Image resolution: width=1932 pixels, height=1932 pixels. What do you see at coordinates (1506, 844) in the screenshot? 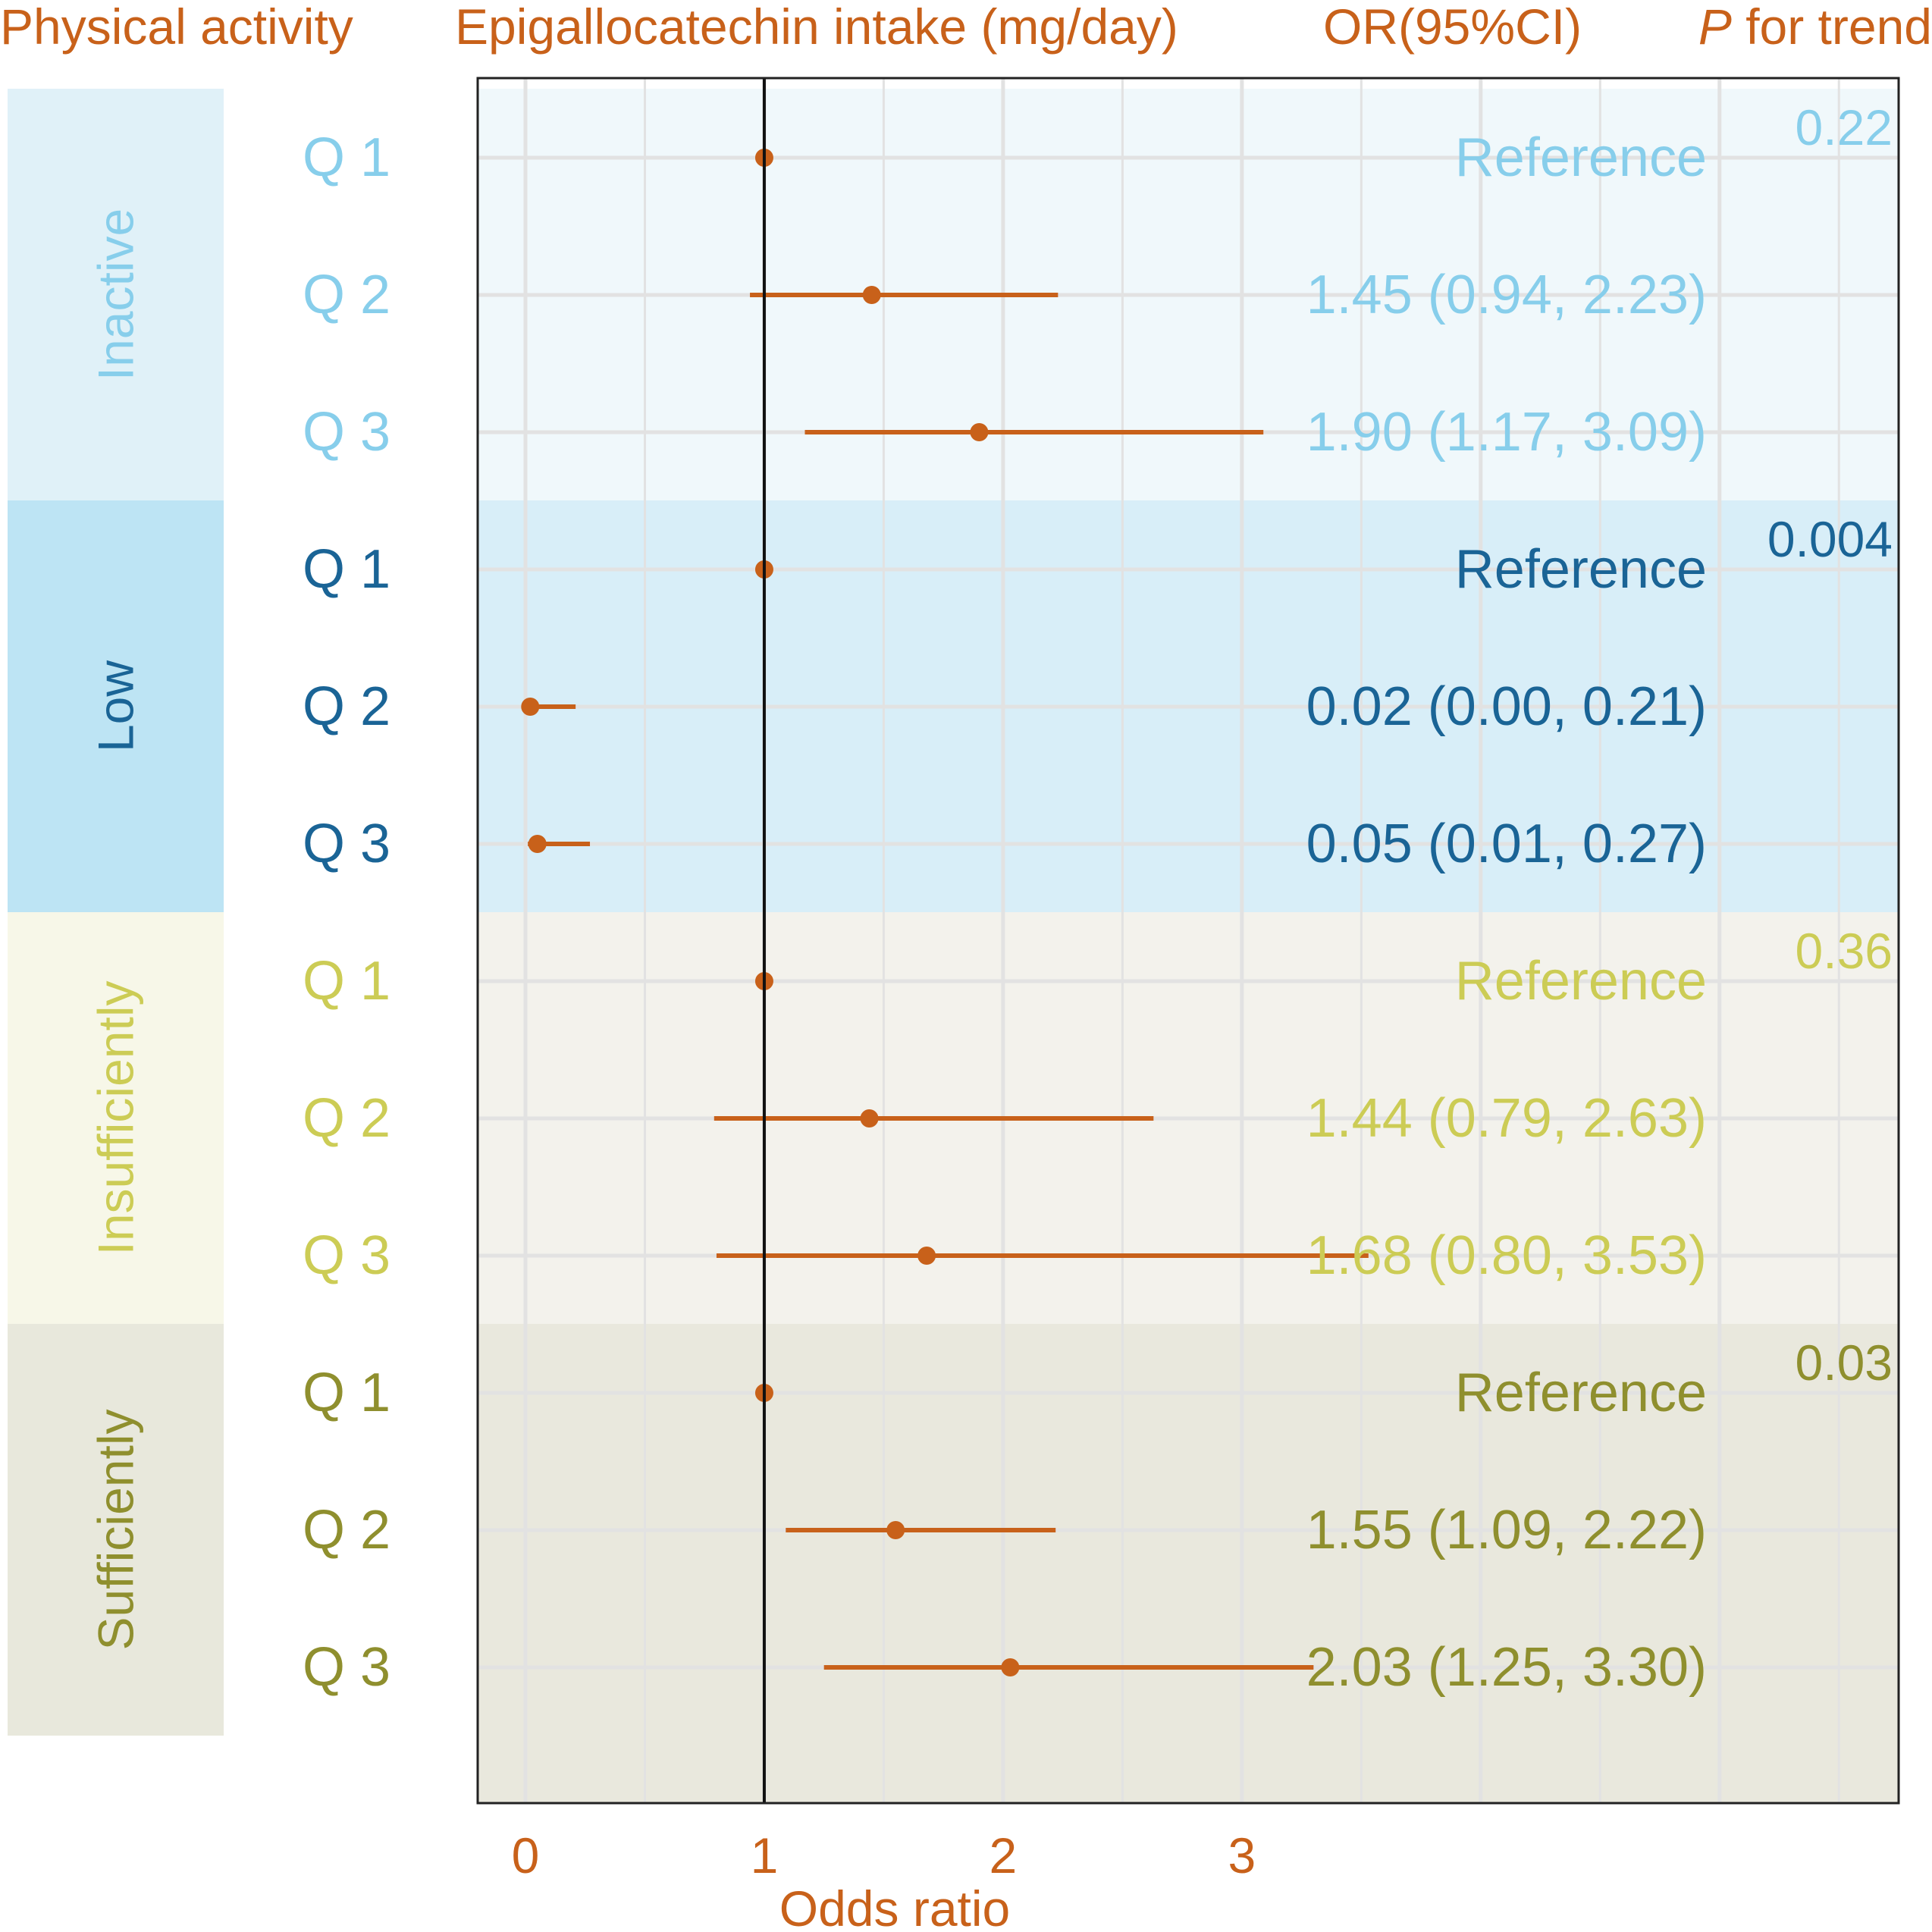
I see `or-ci-text: 0.05 (0.01, 0.27)` at bounding box center [1506, 844].